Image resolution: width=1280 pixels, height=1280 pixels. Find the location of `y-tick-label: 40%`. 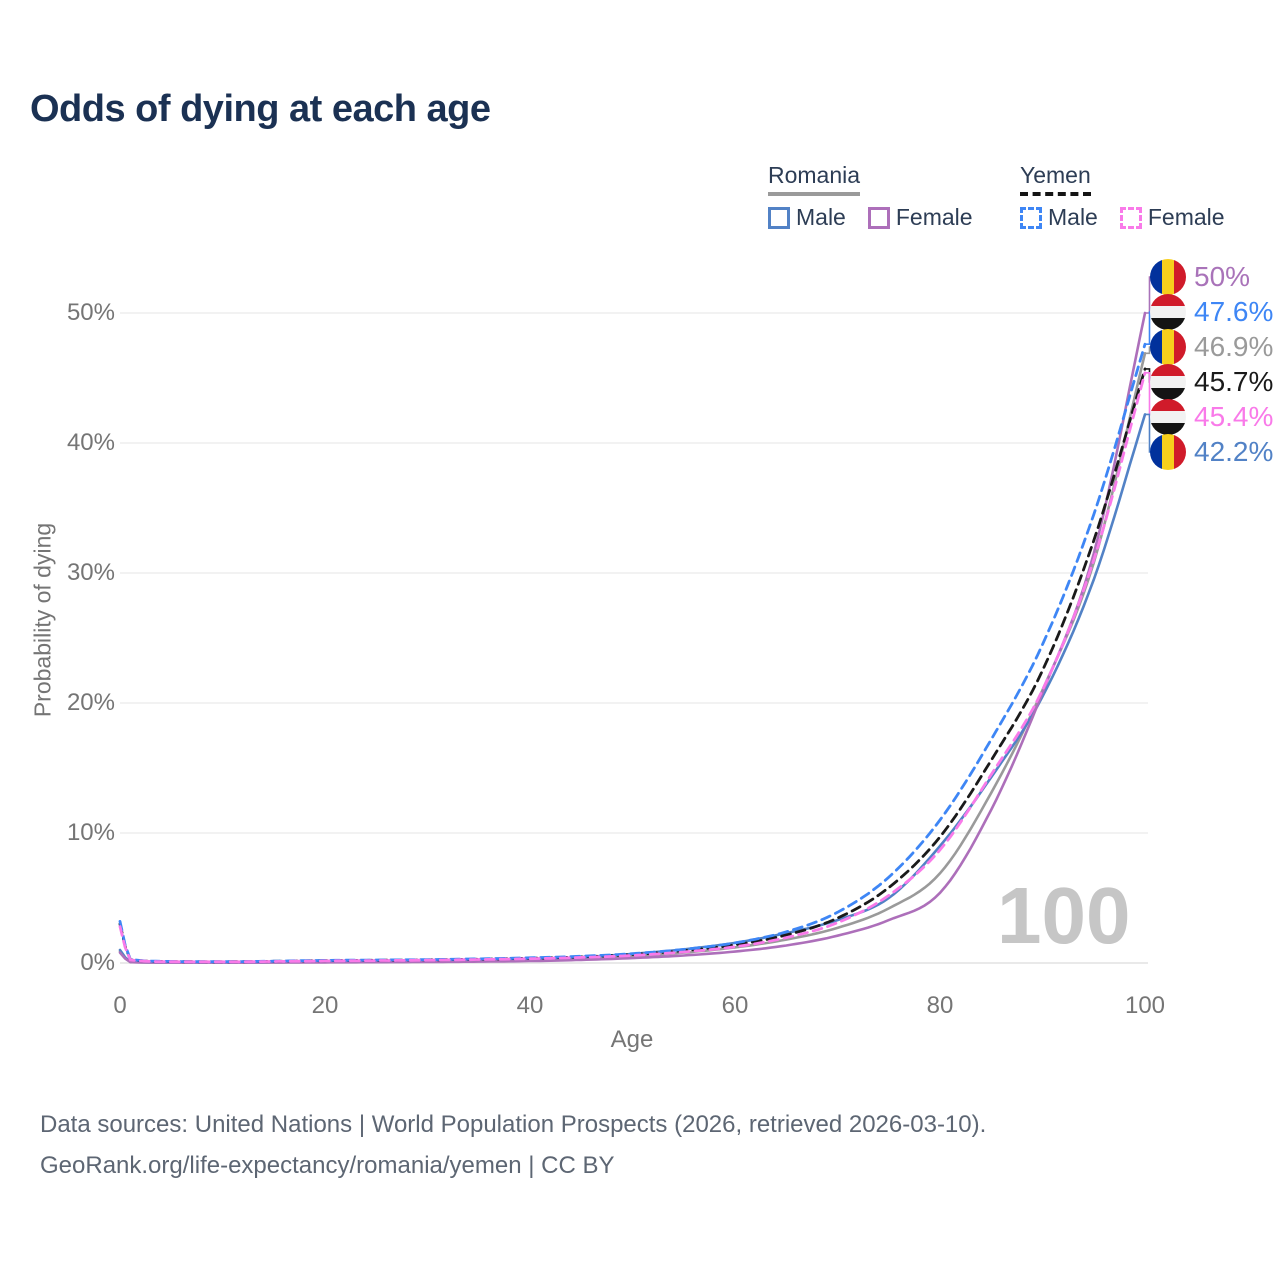

y-tick-label: 40% is located at coordinates (90, 442).